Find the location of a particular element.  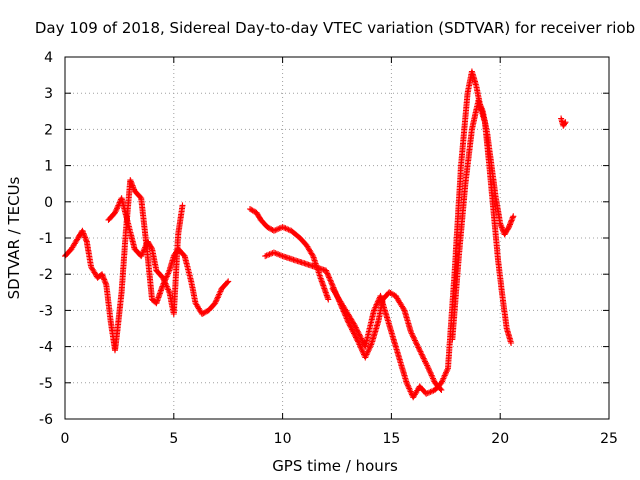

x-axis-label: GPS time / hours is located at coordinates (335, 466).